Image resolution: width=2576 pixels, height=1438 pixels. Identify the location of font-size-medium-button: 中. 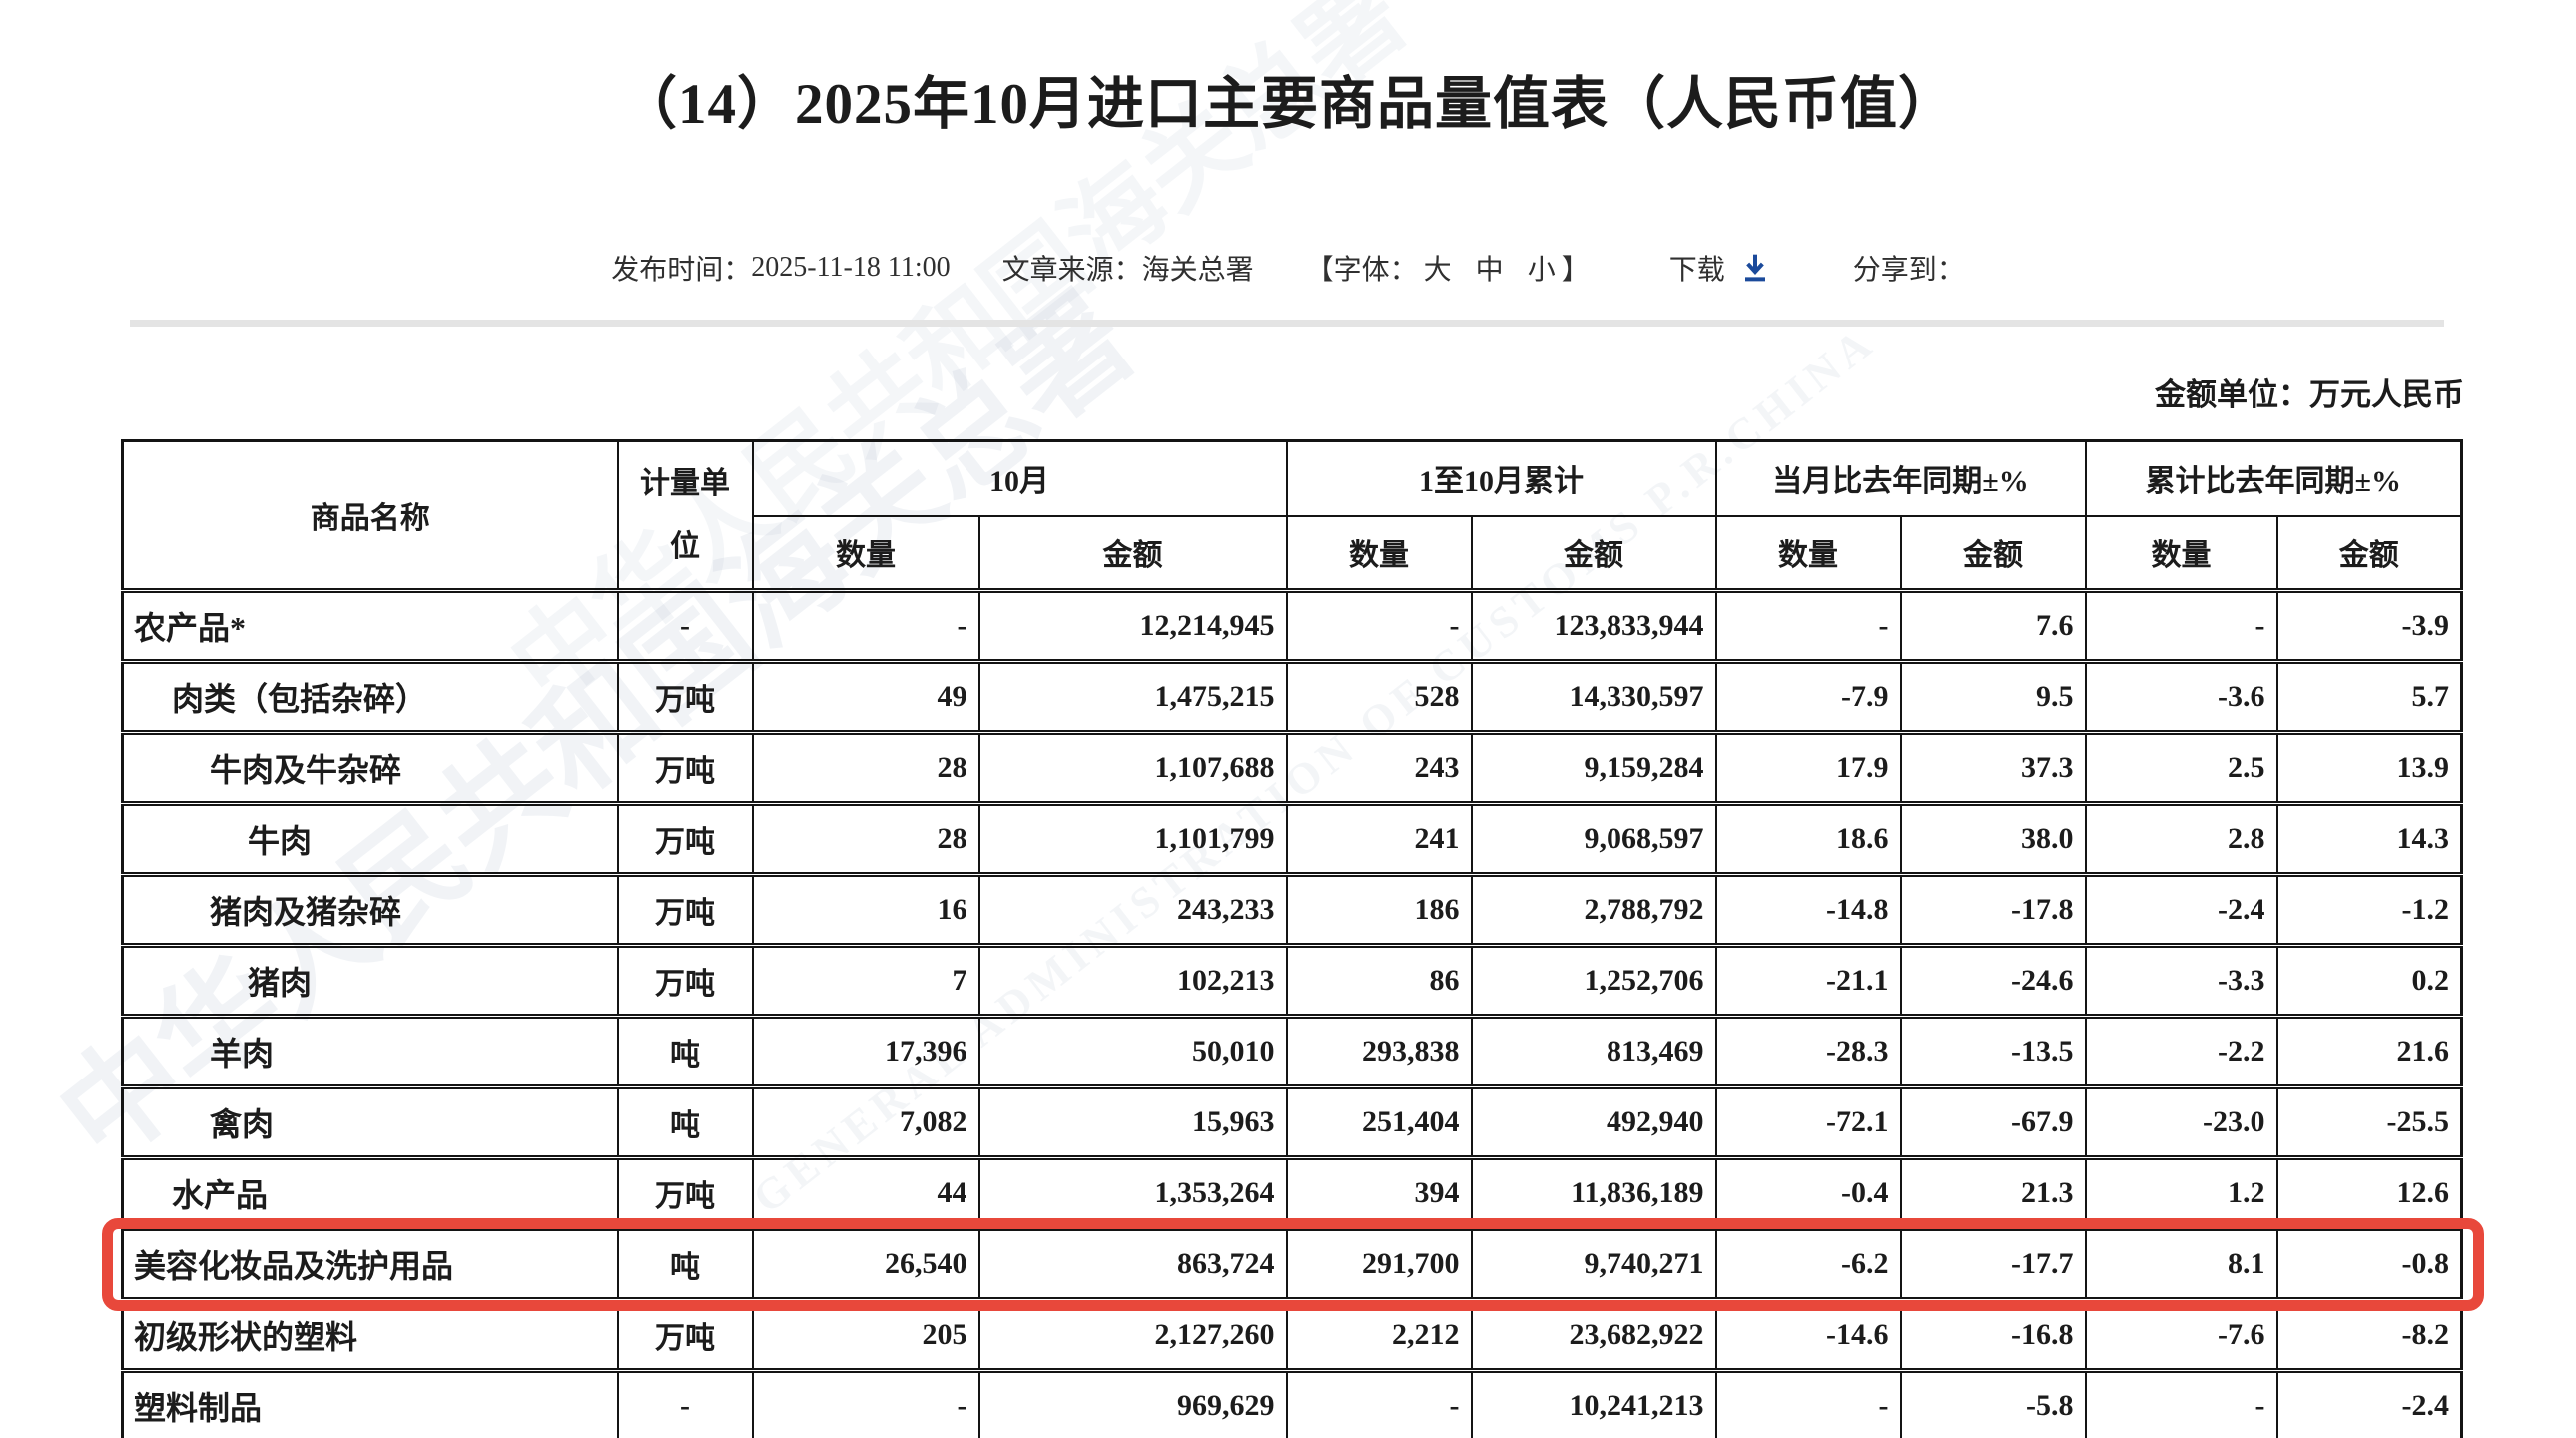
(1489, 270).